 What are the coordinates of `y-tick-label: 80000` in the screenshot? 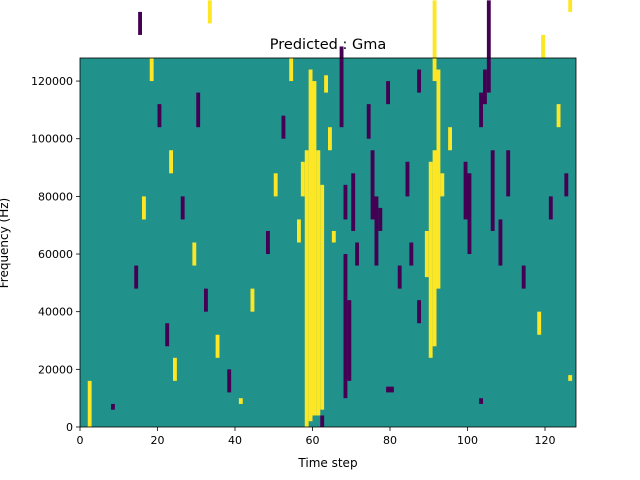 It's located at (55, 196).